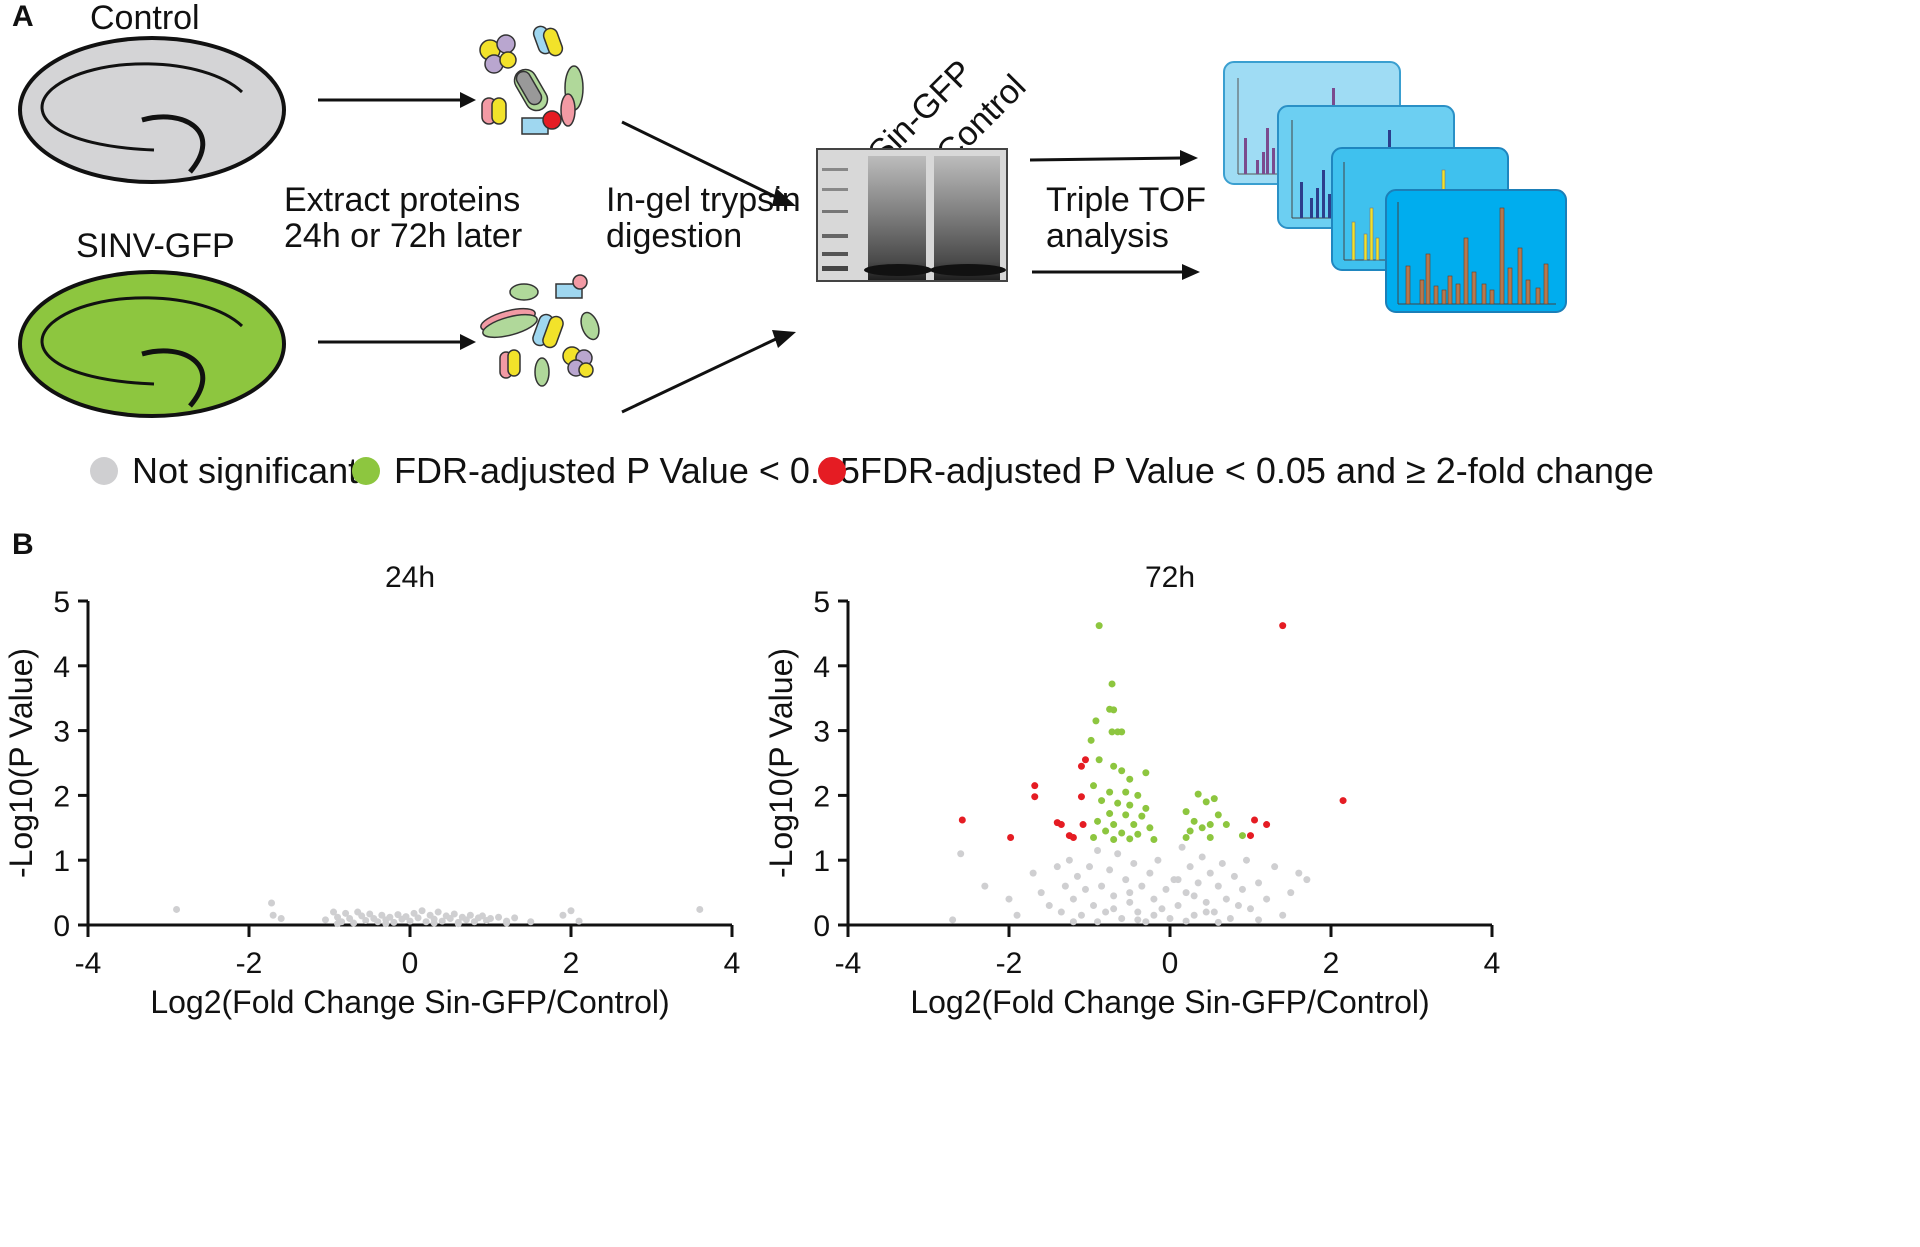 The width and height of the screenshot is (1920, 1247). Describe the element at coordinates (540, 330) in the screenshot. I see `protein-cluster-sinv` at that location.